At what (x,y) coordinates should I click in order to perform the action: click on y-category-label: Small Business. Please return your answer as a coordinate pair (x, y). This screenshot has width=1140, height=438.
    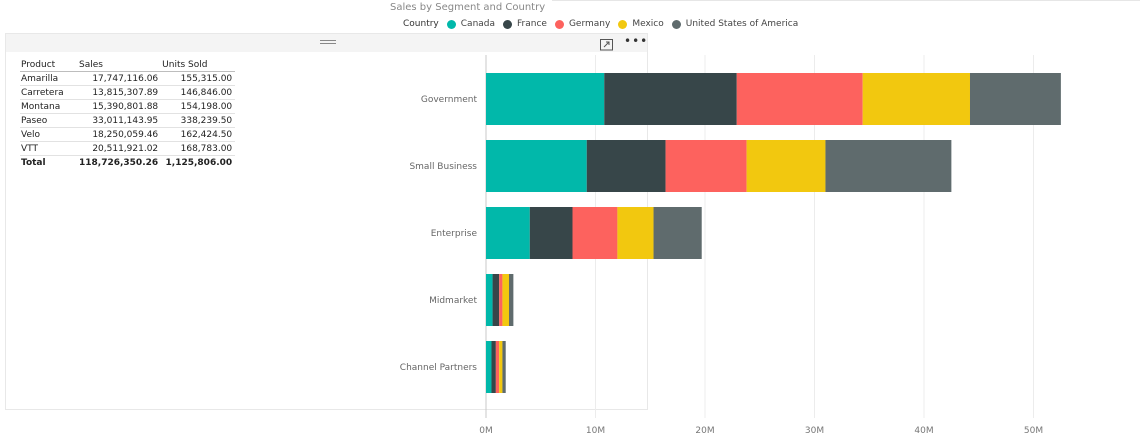
    Looking at the image, I should click on (443, 167).